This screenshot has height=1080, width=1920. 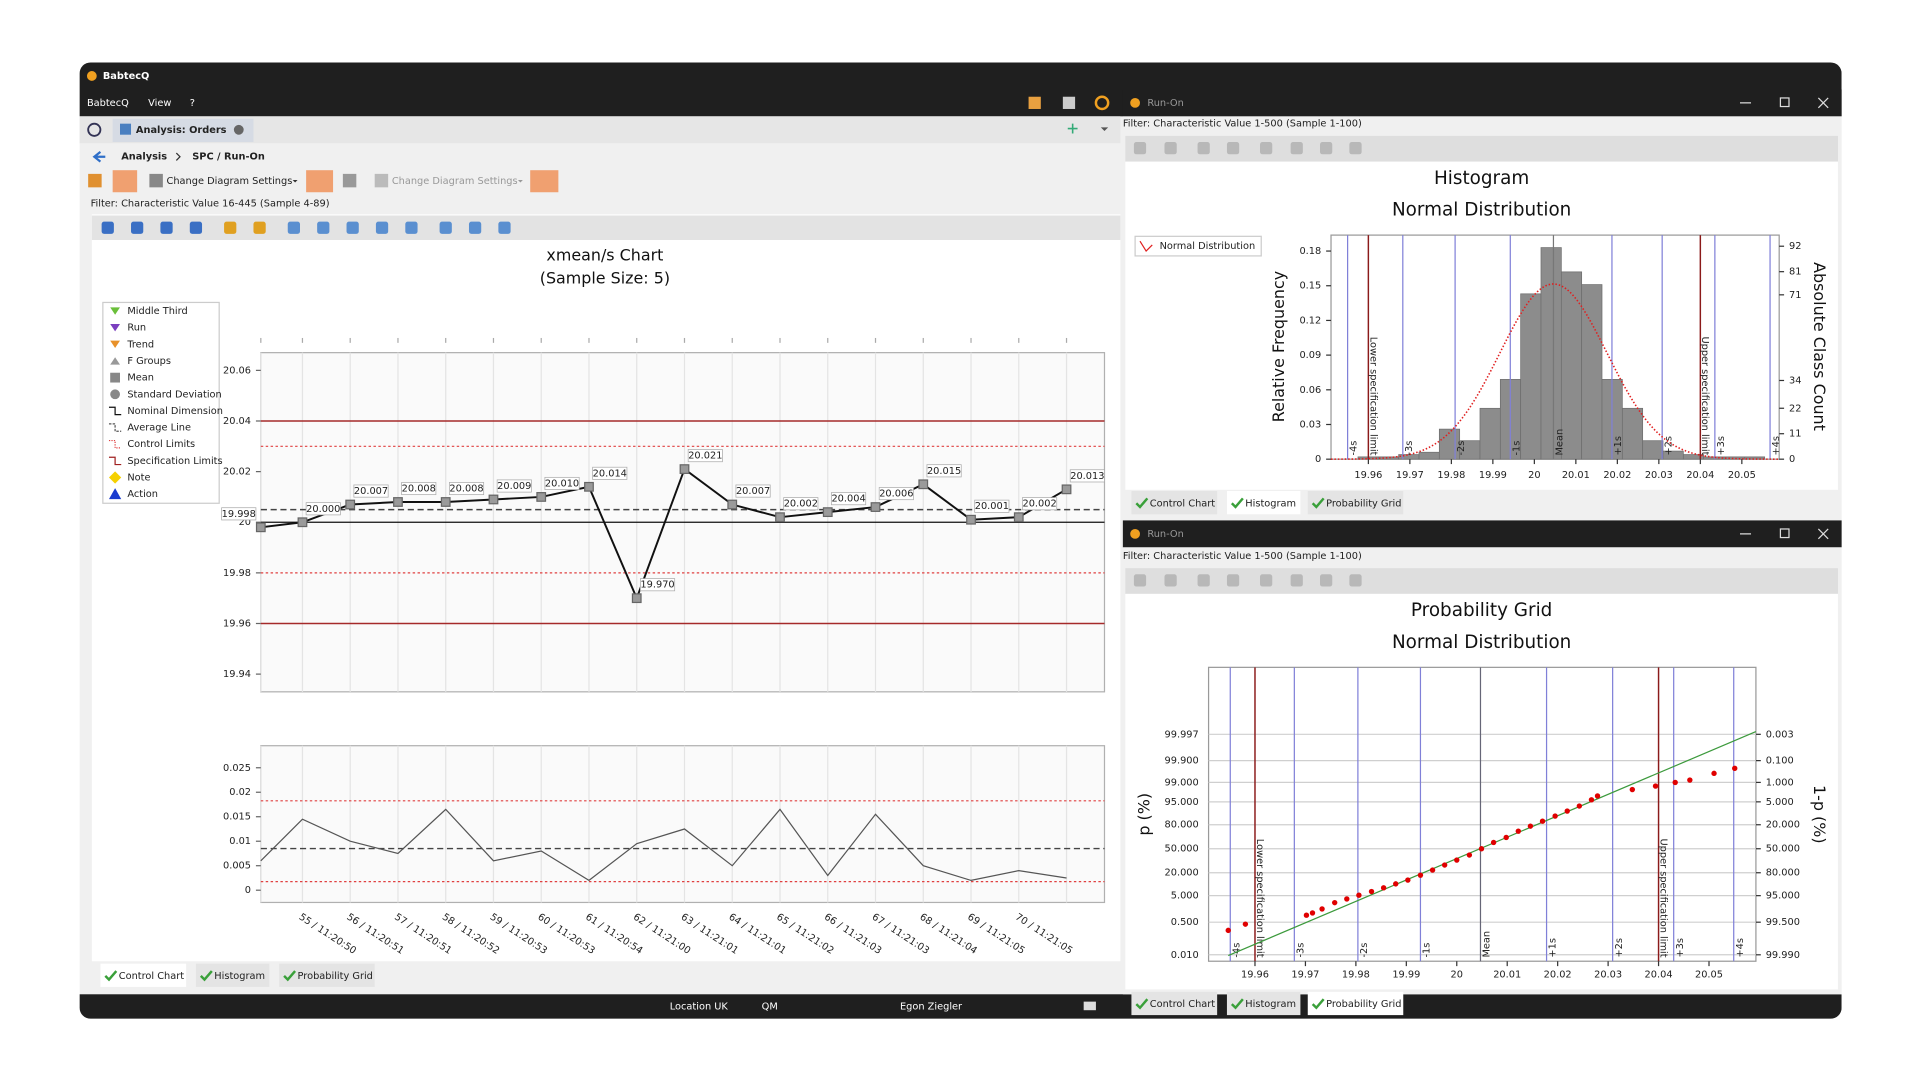 What do you see at coordinates (1104, 129) in the screenshot?
I see `tab-menu` at bounding box center [1104, 129].